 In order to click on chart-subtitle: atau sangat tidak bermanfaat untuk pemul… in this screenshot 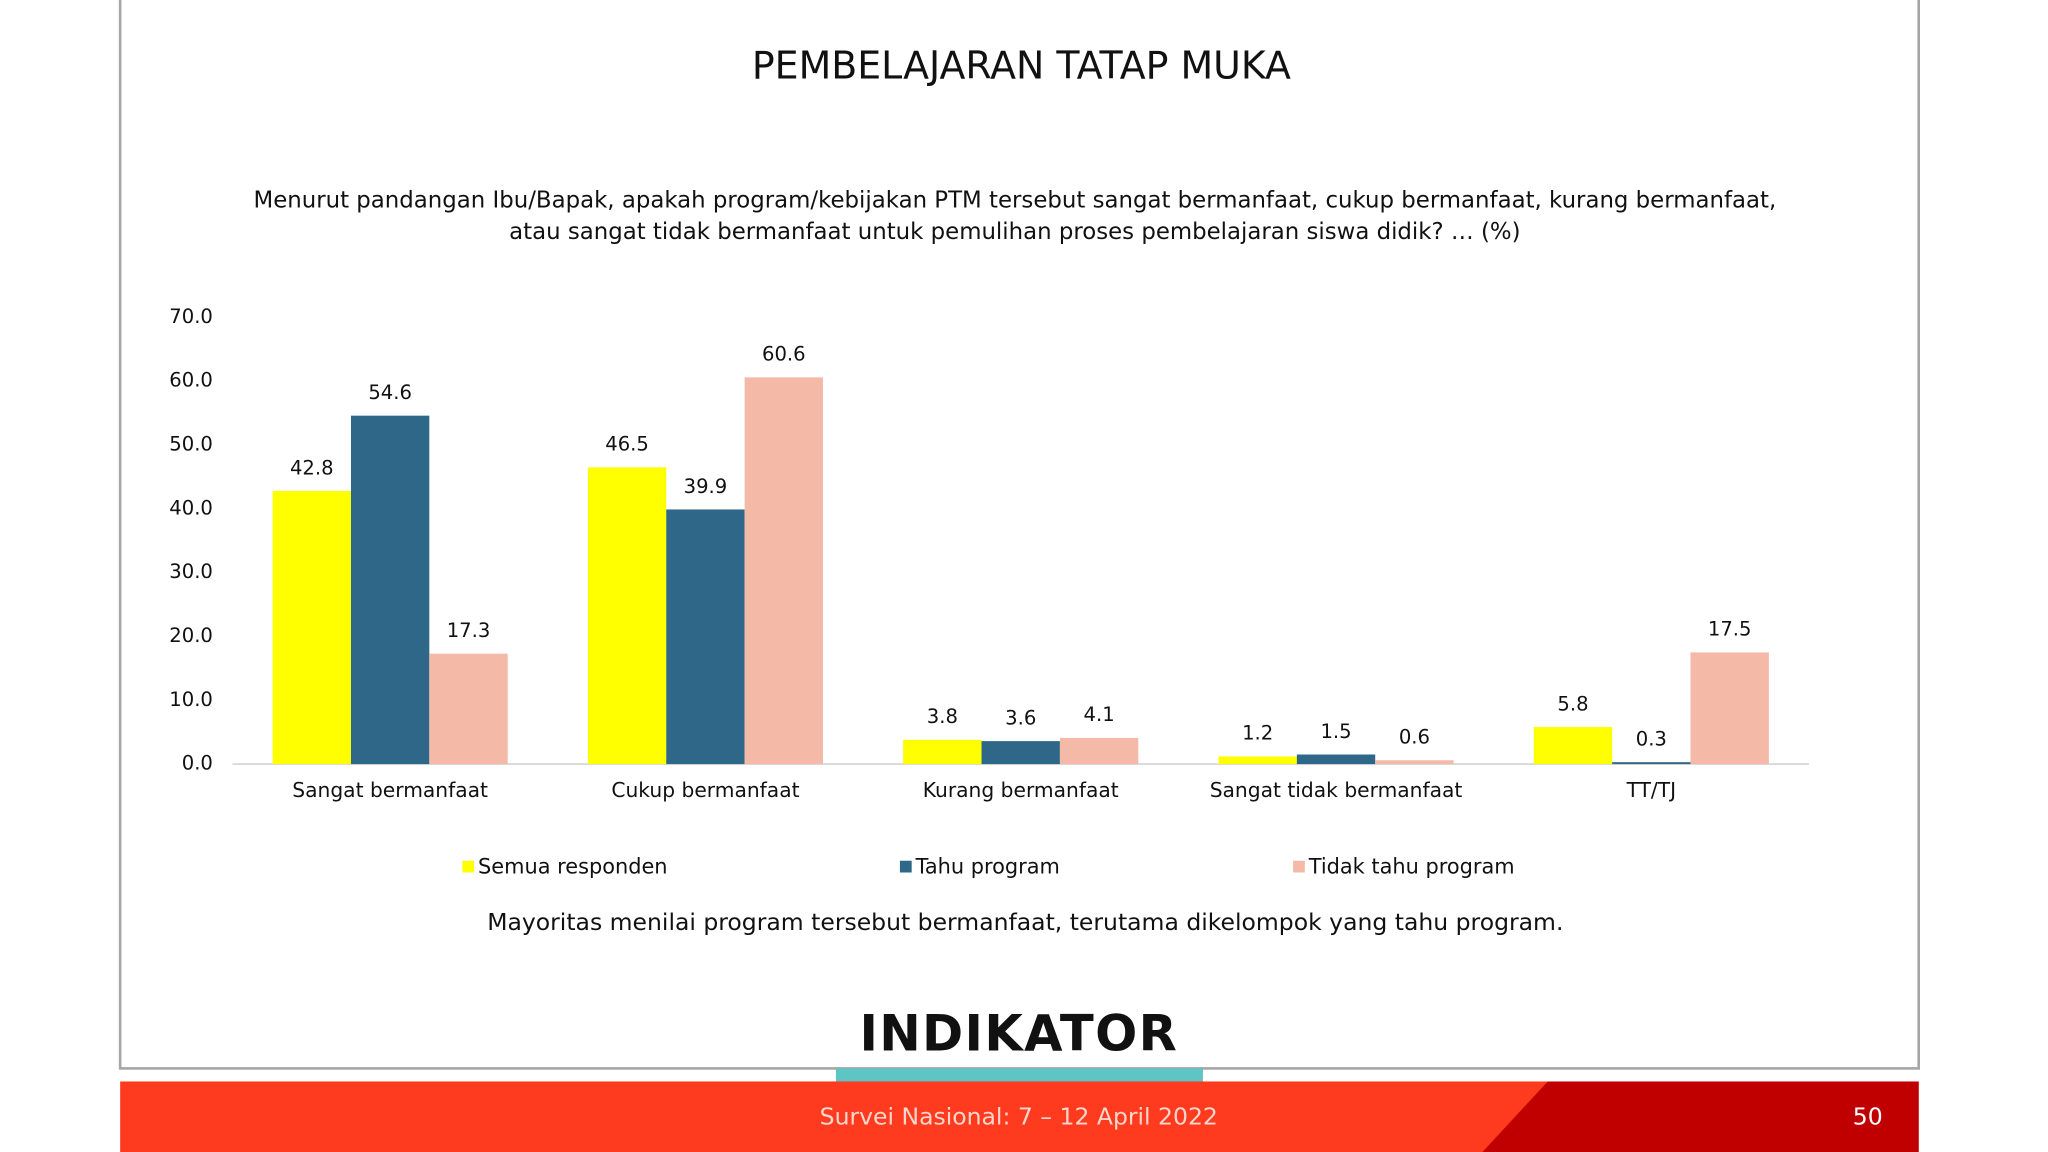, I will do `click(1014, 232)`.